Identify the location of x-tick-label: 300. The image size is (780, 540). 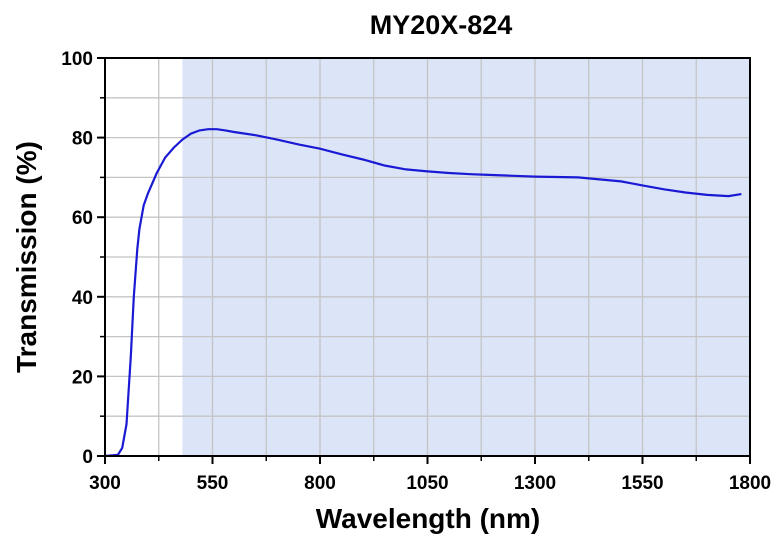
(105, 483).